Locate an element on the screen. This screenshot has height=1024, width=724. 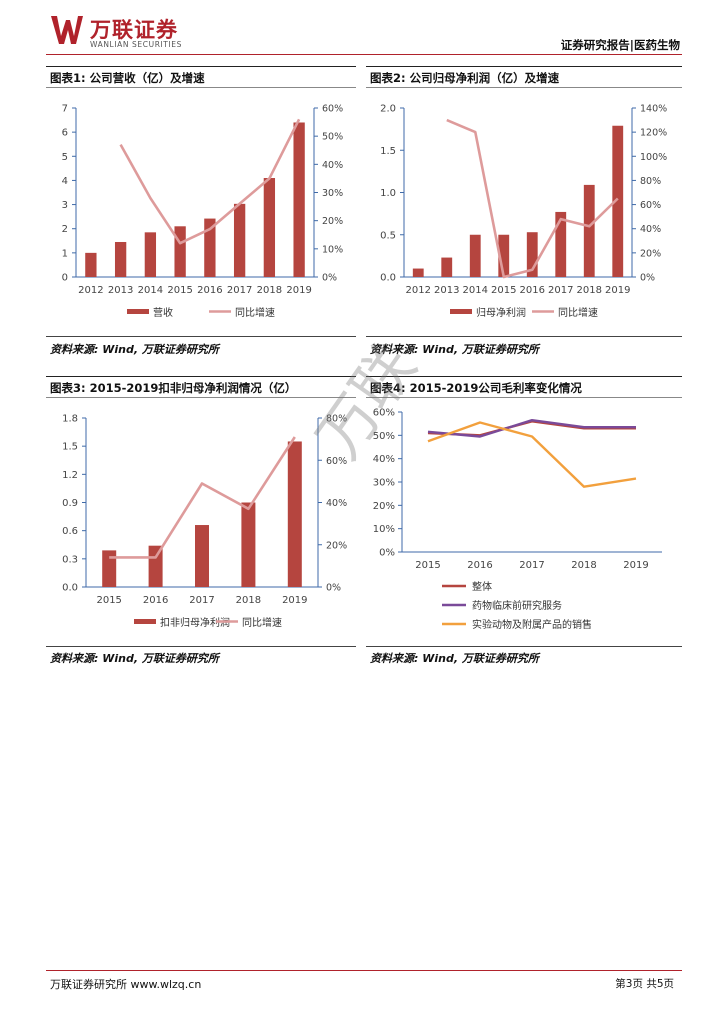
left-tick-label: 30% is located at coordinates (384, 483).